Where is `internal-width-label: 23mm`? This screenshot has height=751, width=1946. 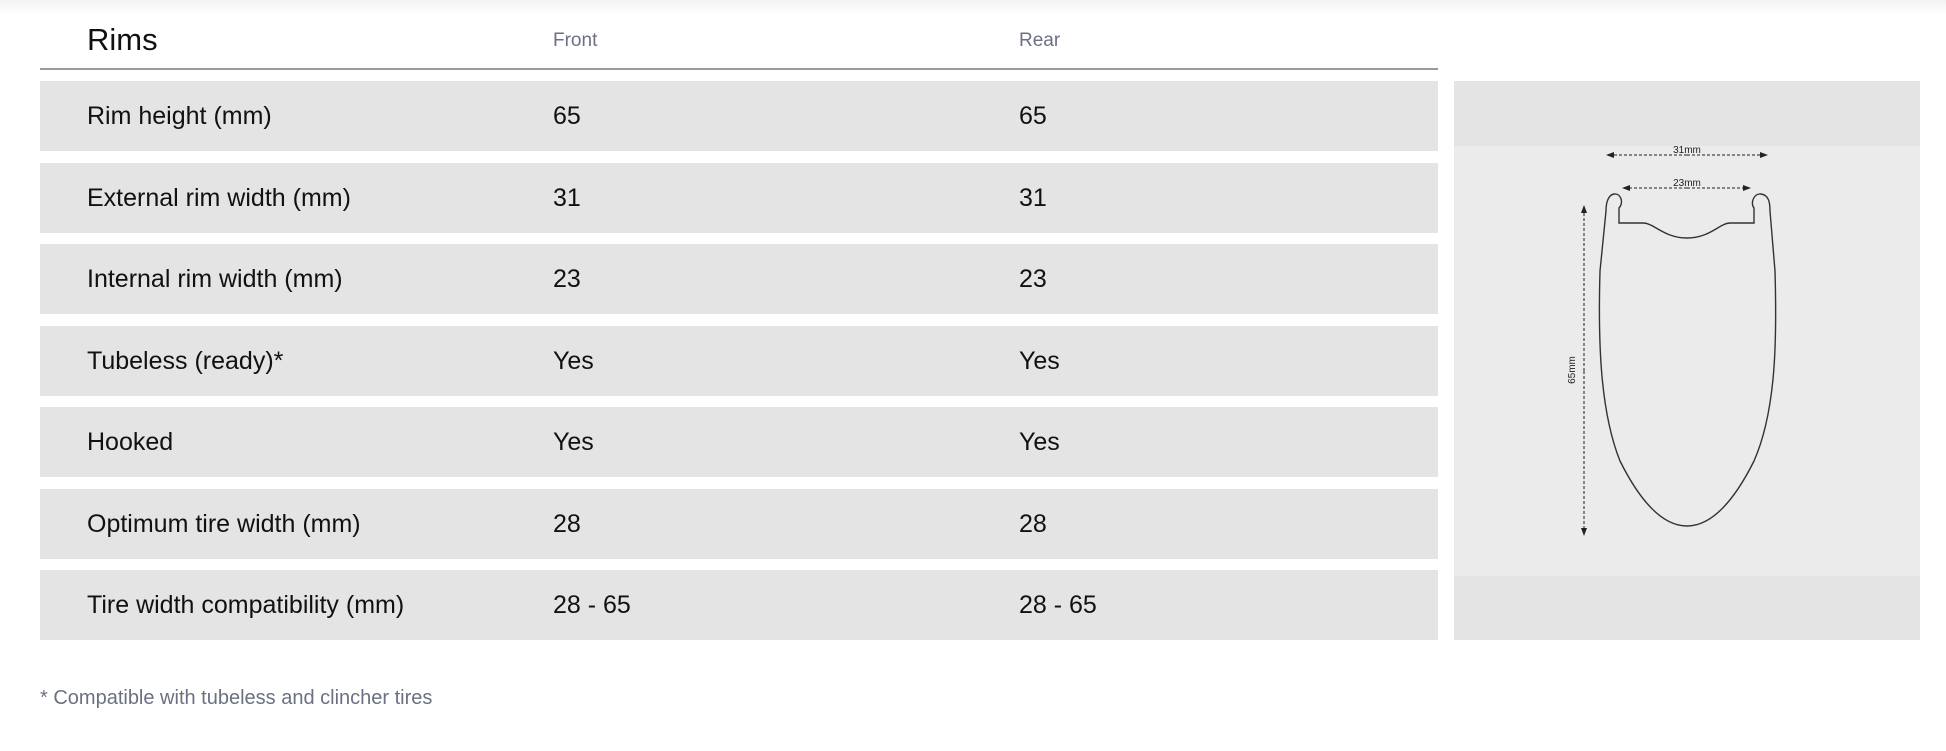
internal-width-label: 23mm is located at coordinates (1687, 183).